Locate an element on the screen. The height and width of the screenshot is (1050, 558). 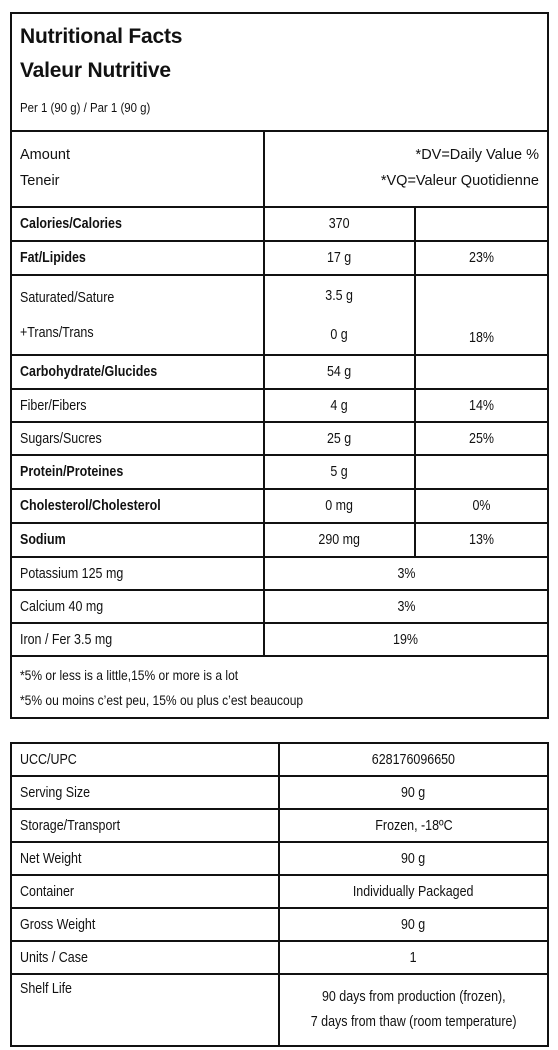
nutrient-dv: 25% is located at coordinates (481, 438).